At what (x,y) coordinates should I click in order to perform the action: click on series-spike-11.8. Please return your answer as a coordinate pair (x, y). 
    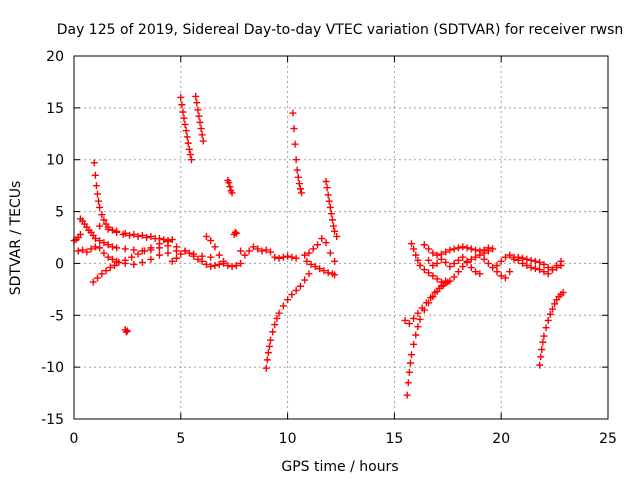
    Looking at the image, I should click on (331, 208).